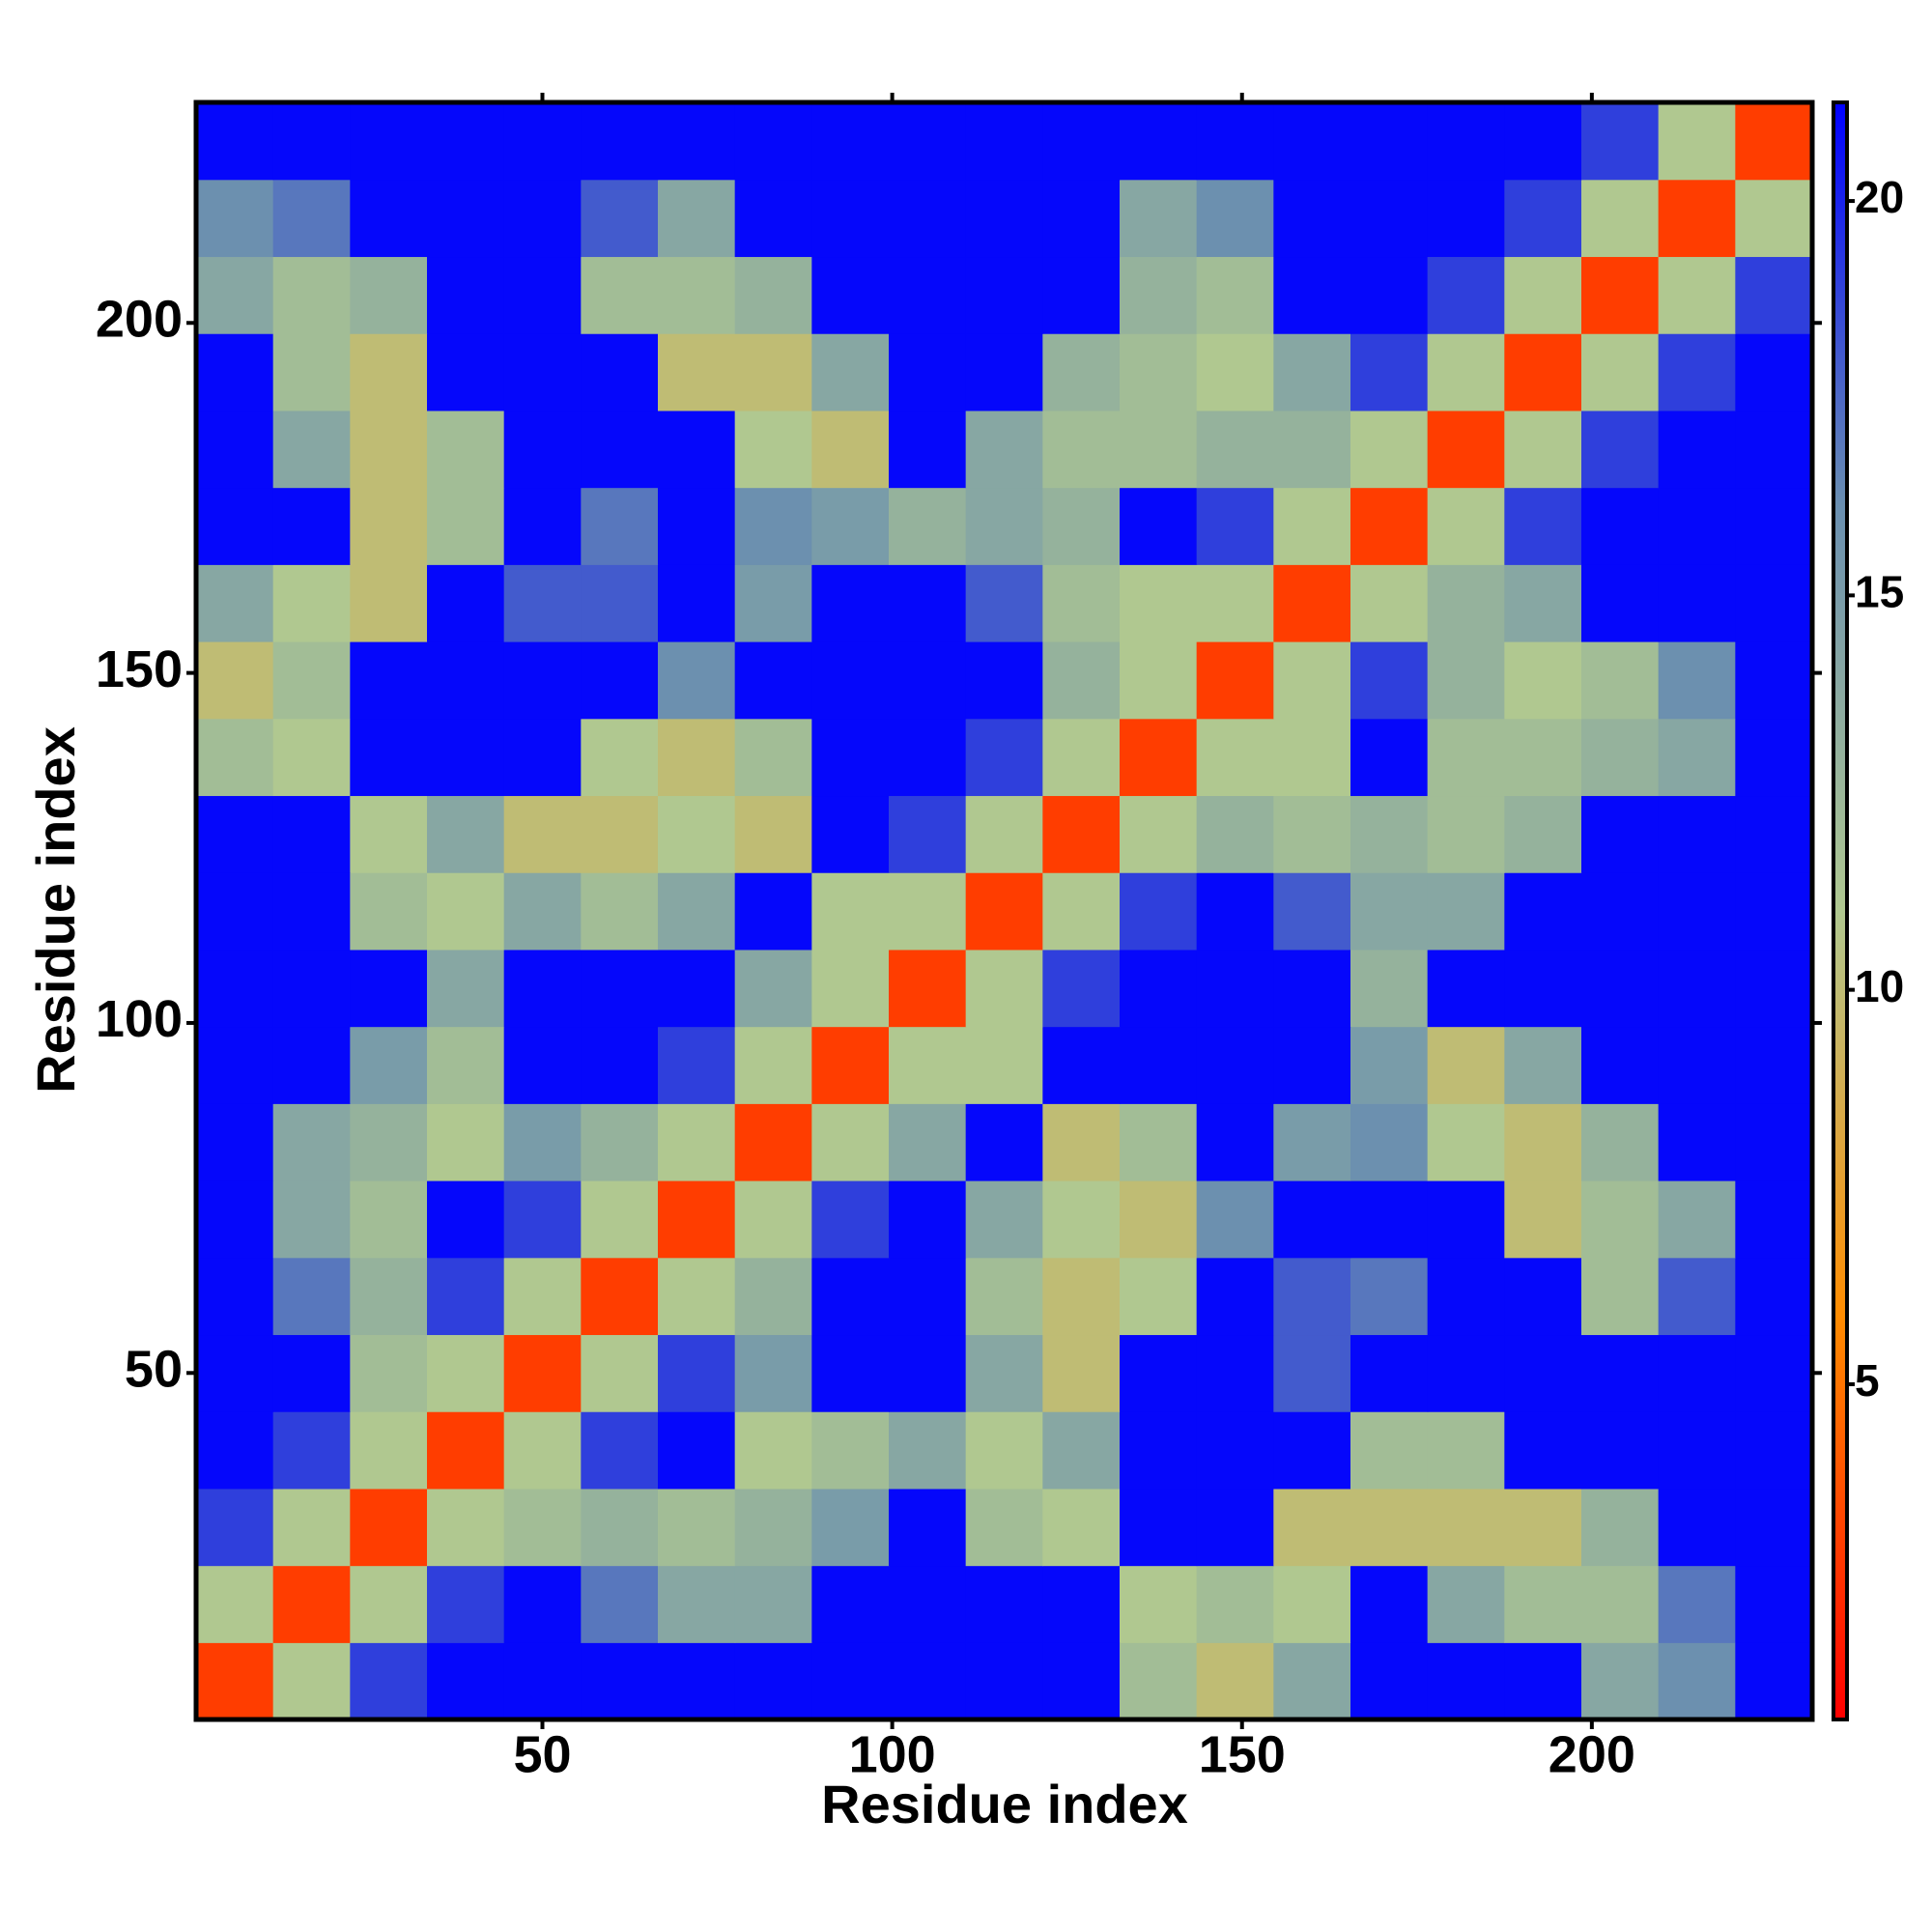 The height and width of the screenshot is (1932, 1932). Describe the element at coordinates (154, 1370) in the screenshot. I see `y-tick-label: 50` at that location.